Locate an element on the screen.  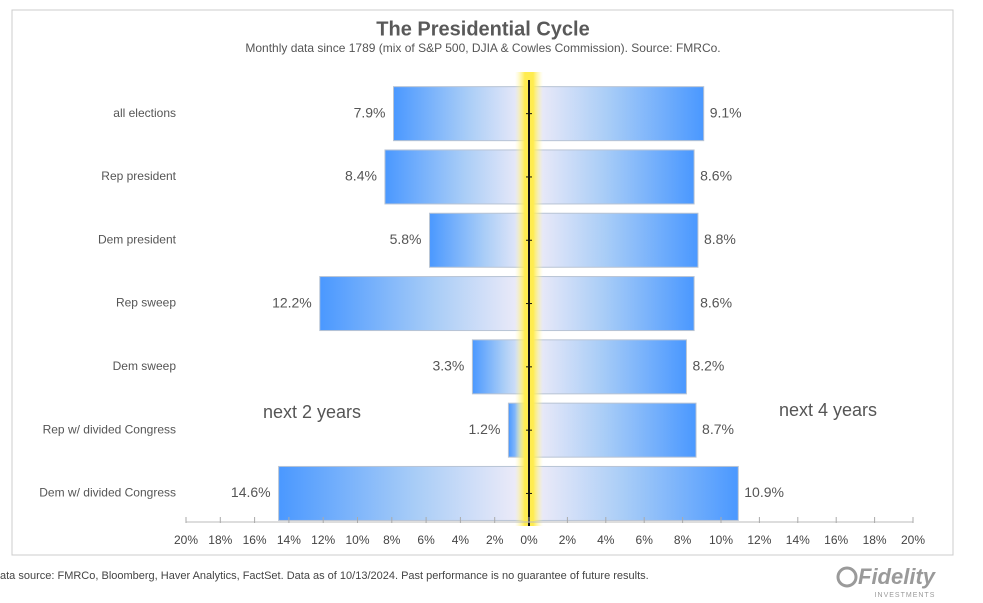
category-label: Dem president is located at coordinates (137, 239).